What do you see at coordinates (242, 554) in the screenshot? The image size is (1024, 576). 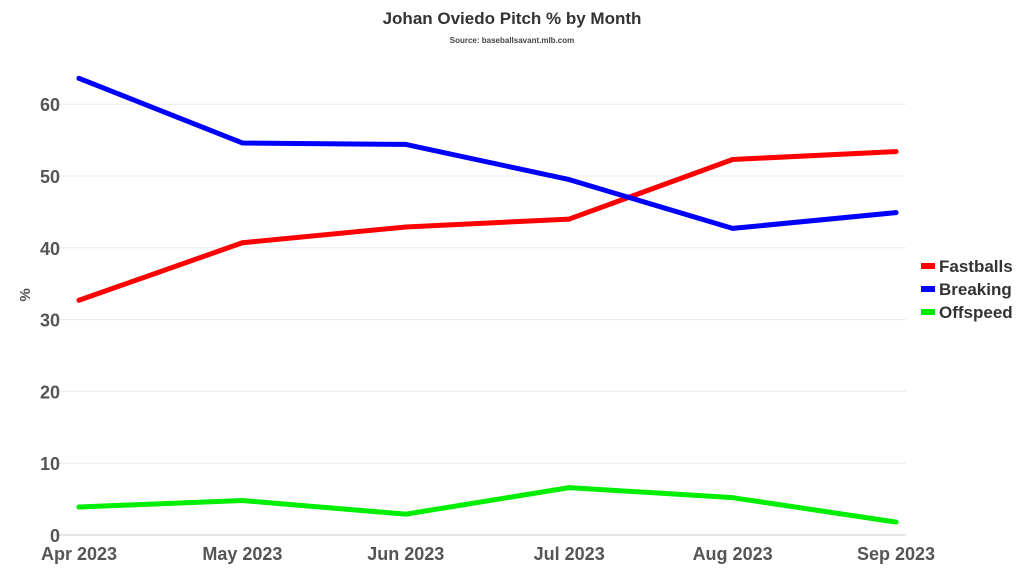 I see `x-tick-label: May 2023` at bounding box center [242, 554].